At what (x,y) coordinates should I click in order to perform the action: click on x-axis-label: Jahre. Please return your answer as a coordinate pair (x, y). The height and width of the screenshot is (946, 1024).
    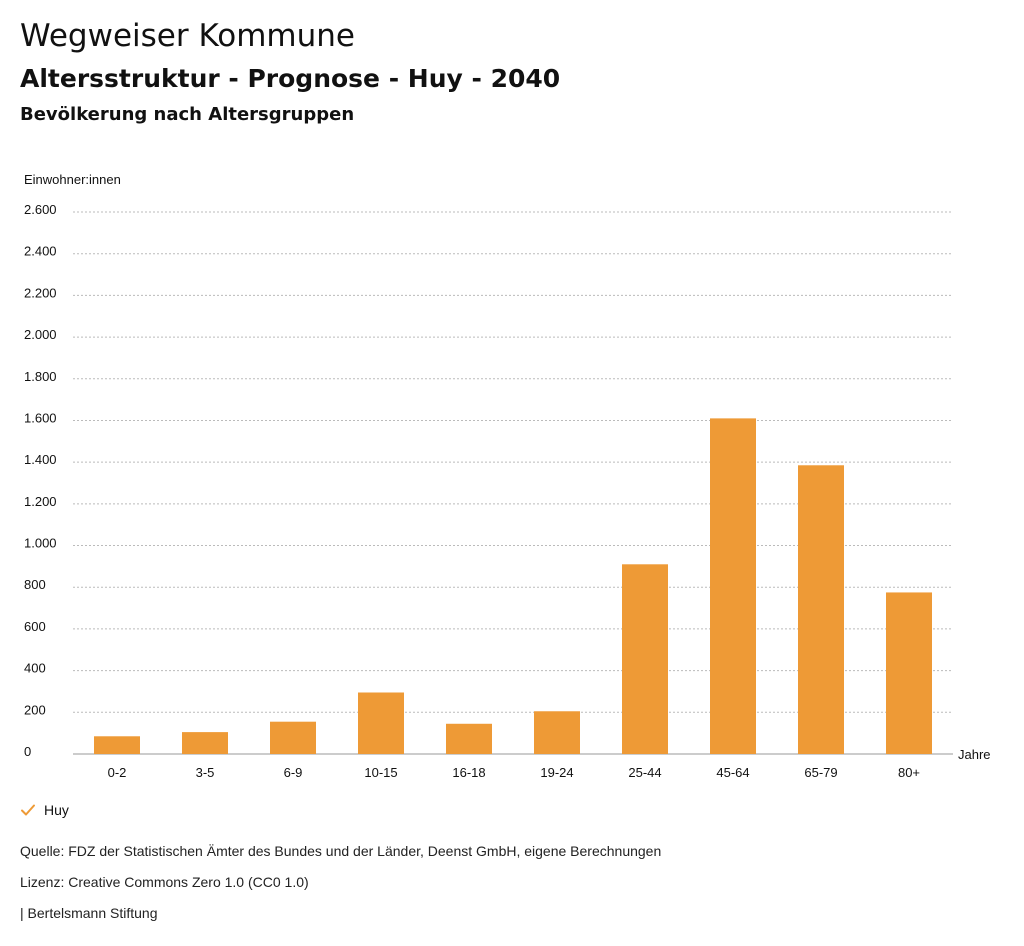
    Looking at the image, I should click on (974, 754).